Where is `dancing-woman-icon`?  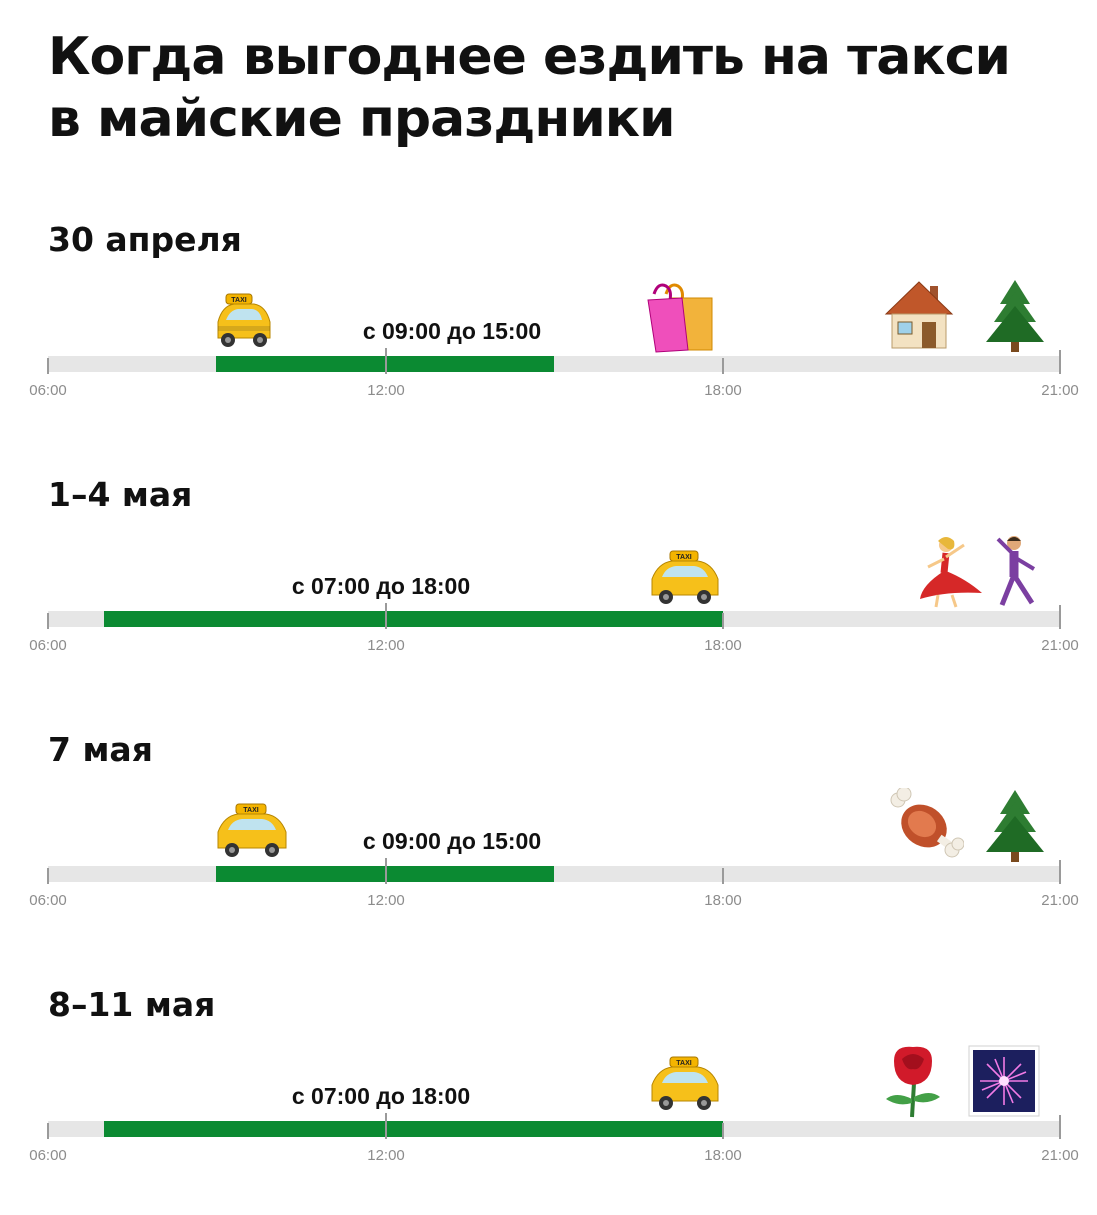
dancing-woman-icon is located at coordinates (951, 571).